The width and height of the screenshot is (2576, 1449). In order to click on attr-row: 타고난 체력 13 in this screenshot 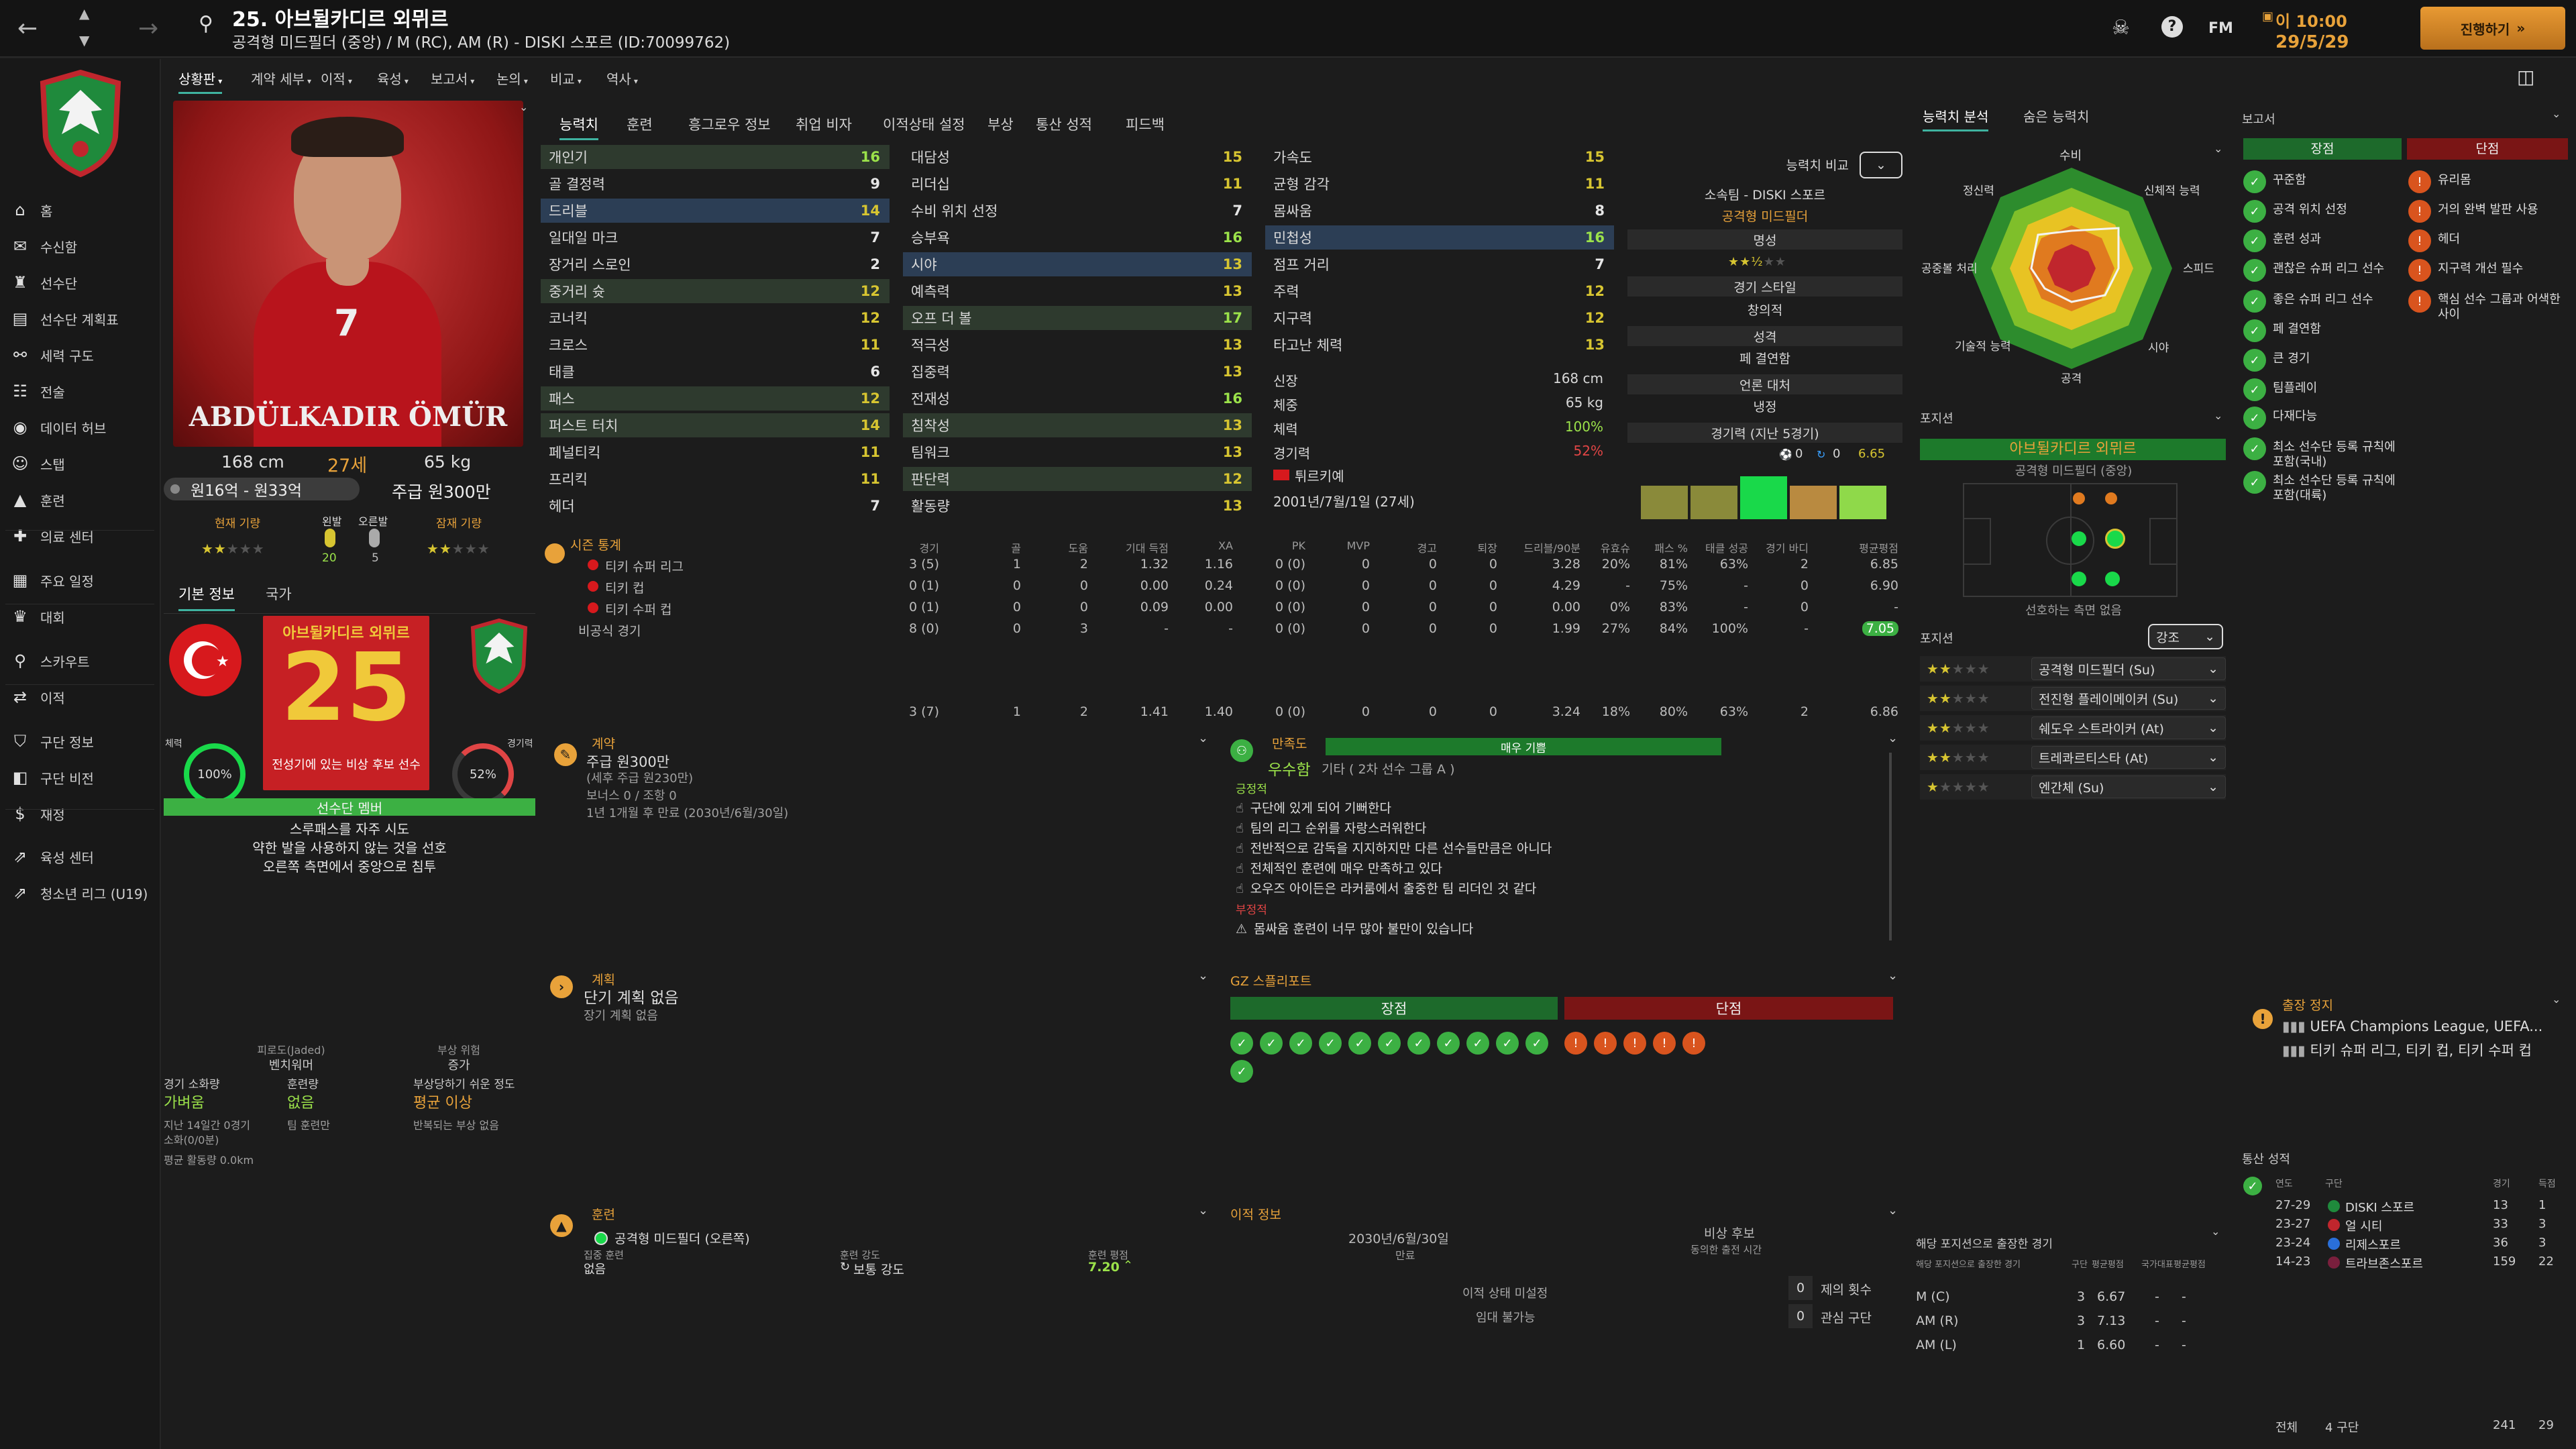, I will do `click(1439, 345)`.